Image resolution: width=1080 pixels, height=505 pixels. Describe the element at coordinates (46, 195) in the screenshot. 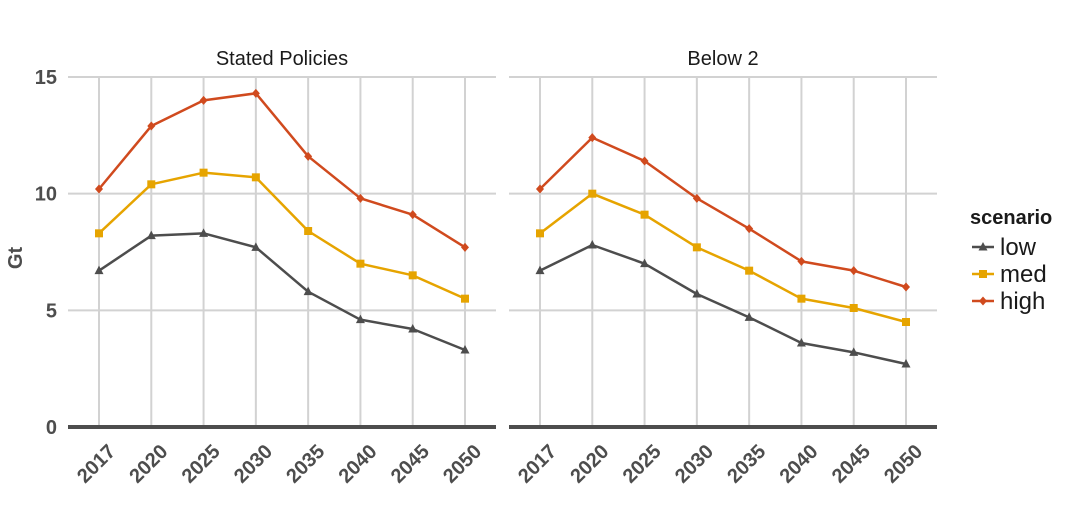

I see `y-tick-label: 10` at that location.